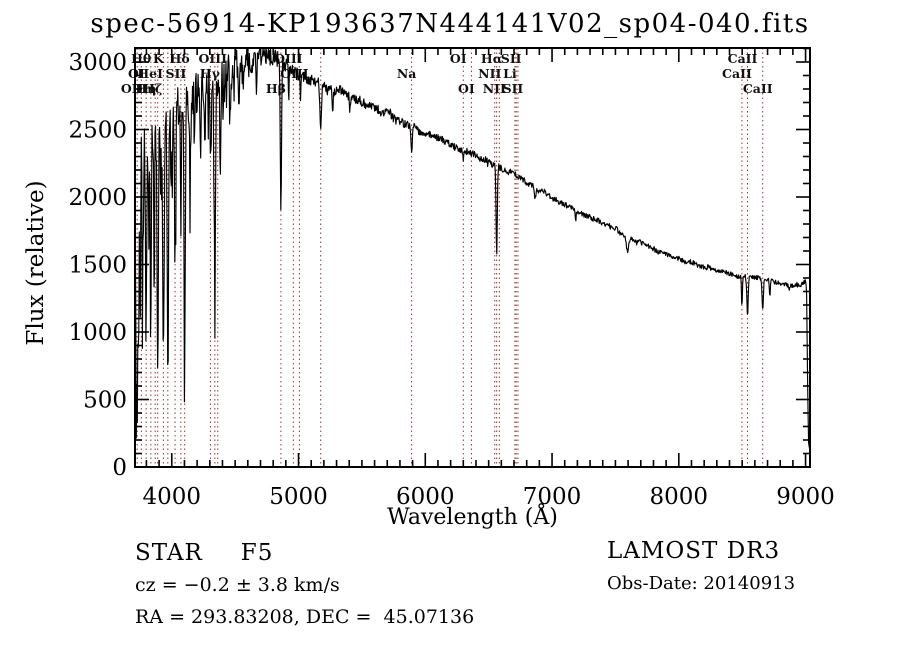  I want to click on spectral-line-label: Hη, so click(145, 88).